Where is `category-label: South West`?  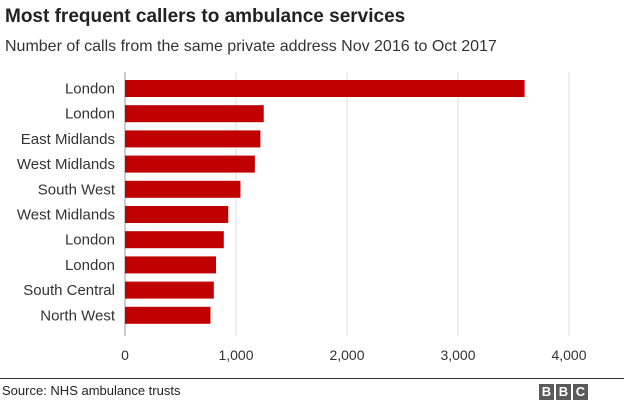 category-label: South West is located at coordinates (77, 189).